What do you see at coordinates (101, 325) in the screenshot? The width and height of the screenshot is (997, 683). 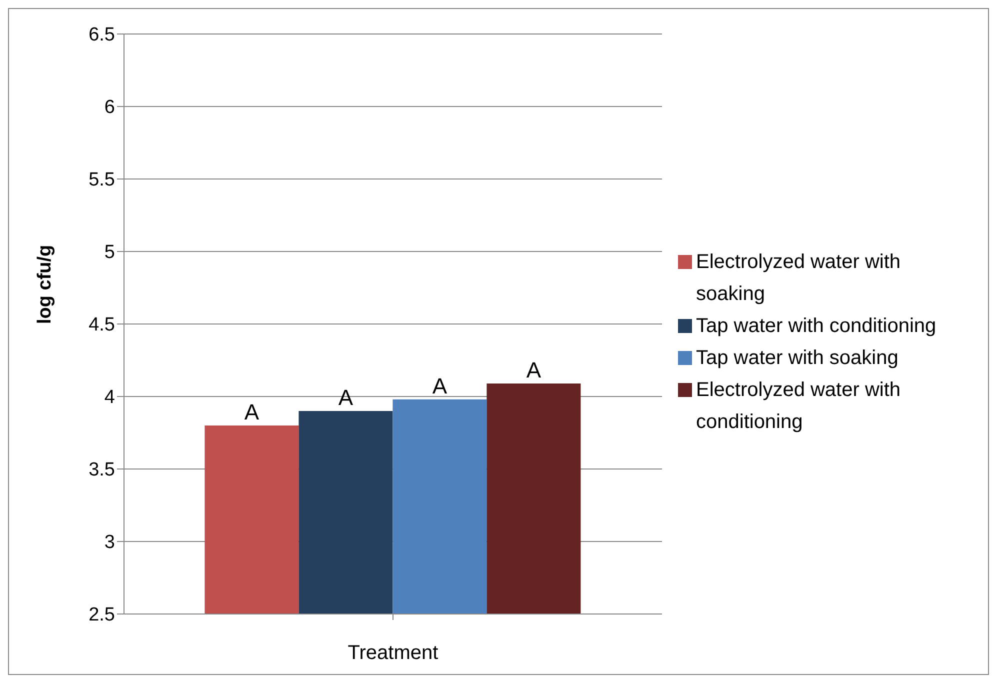 I see `y-tick-label: 4.5` at bounding box center [101, 325].